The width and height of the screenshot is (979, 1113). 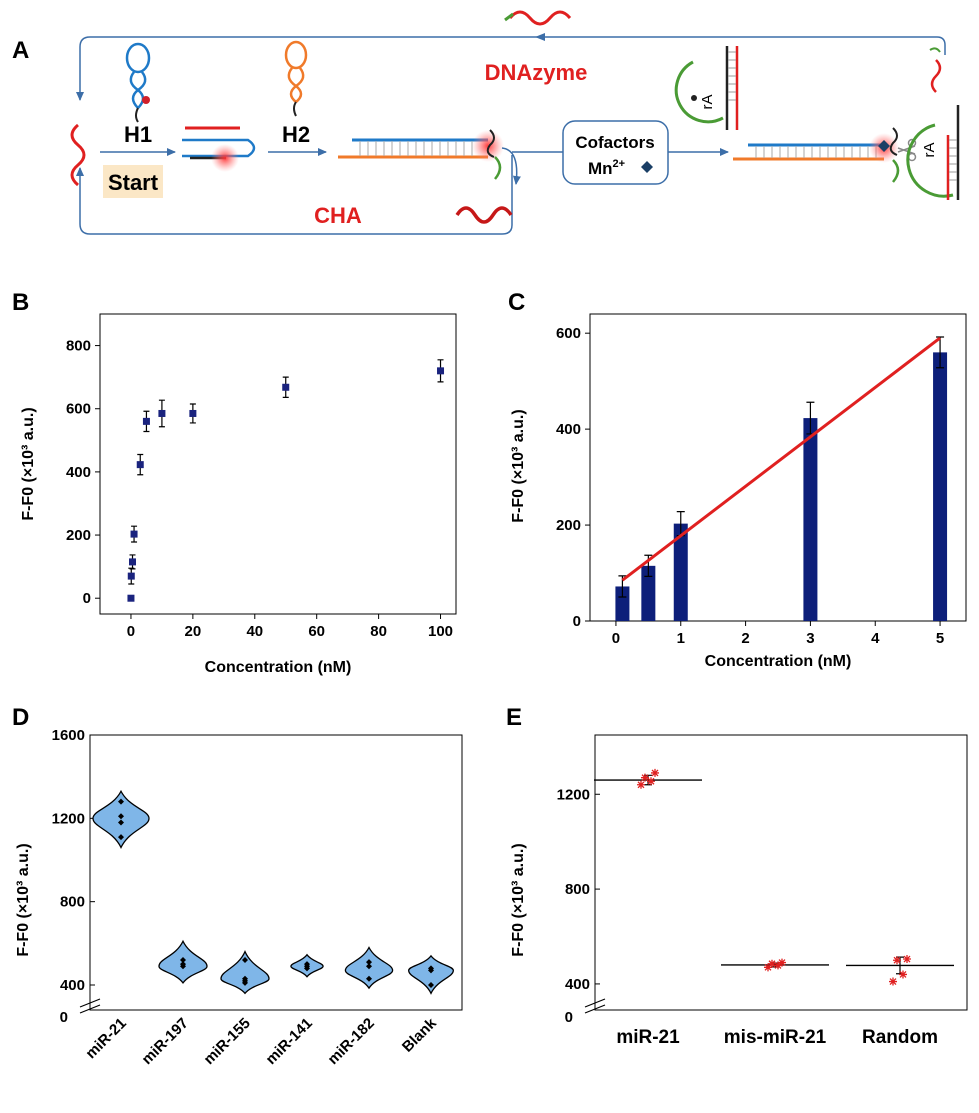 What do you see at coordinates (105, 1038) in the screenshot?
I see `x-category-label: miR-21` at bounding box center [105, 1038].